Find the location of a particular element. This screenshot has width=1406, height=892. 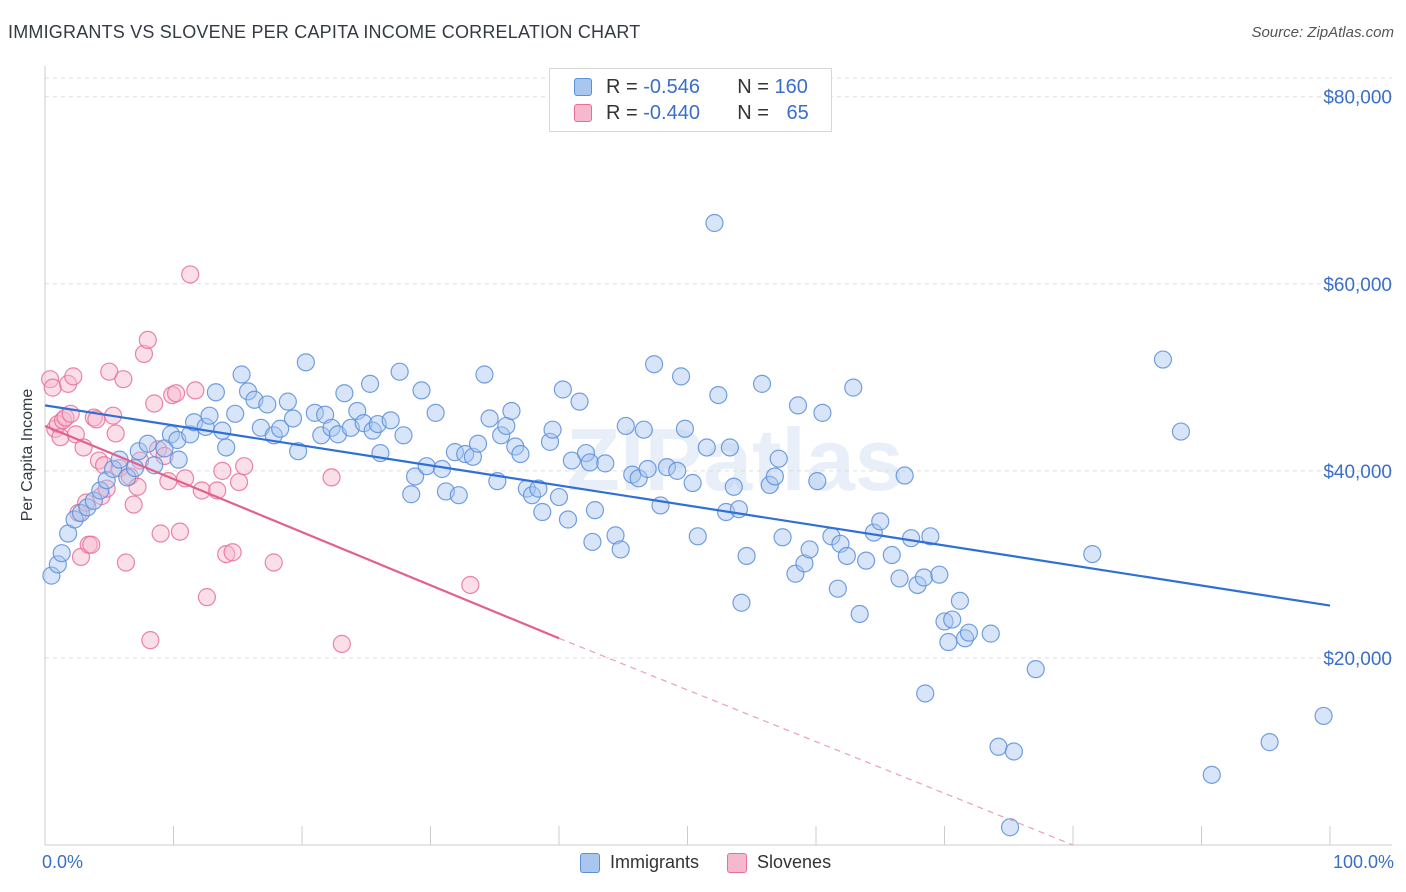

immigrants-legend-label: Immigrants is located at coordinates (655, 862).